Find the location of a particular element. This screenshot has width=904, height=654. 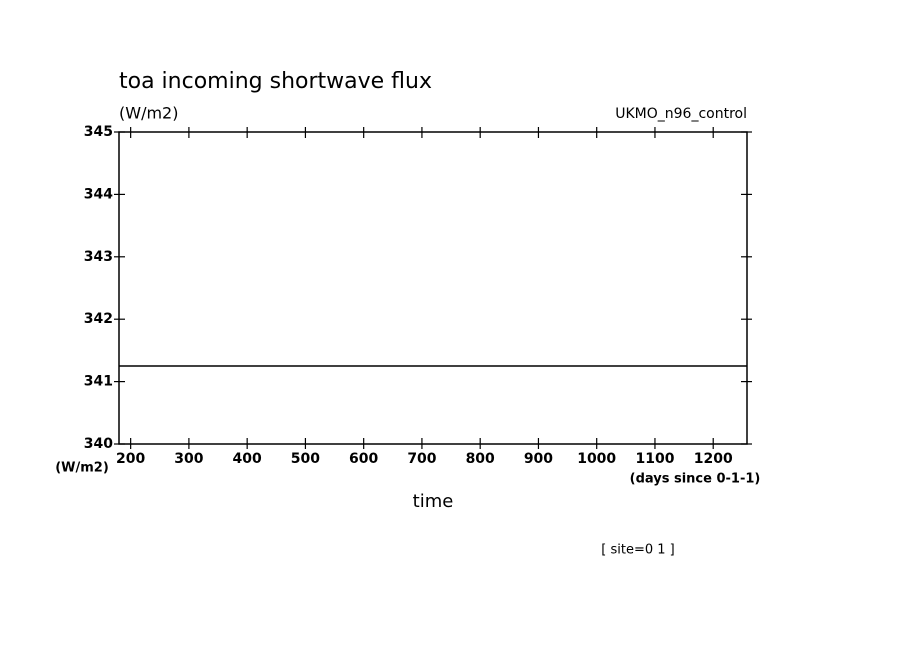

y-tick-label: 344 is located at coordinates (98, 194).